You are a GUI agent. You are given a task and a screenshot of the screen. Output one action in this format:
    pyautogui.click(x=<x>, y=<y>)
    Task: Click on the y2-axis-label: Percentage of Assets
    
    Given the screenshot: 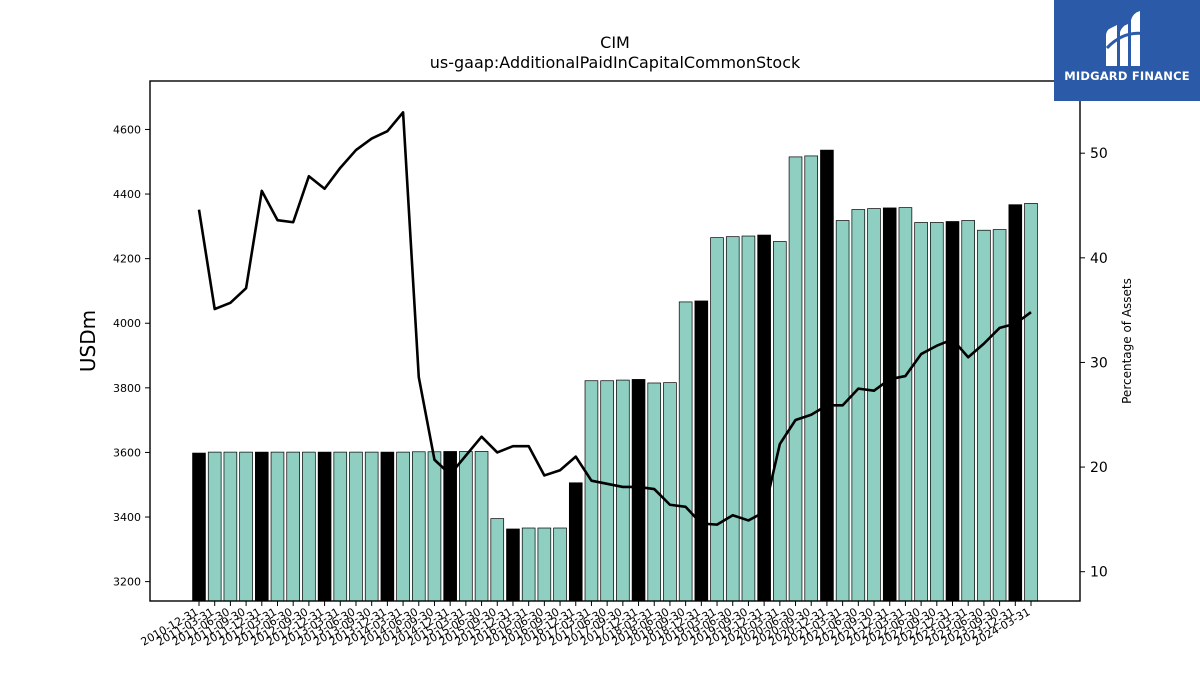 What is the action you would take?
    pyautogui.click(x=1127, y=341)
    